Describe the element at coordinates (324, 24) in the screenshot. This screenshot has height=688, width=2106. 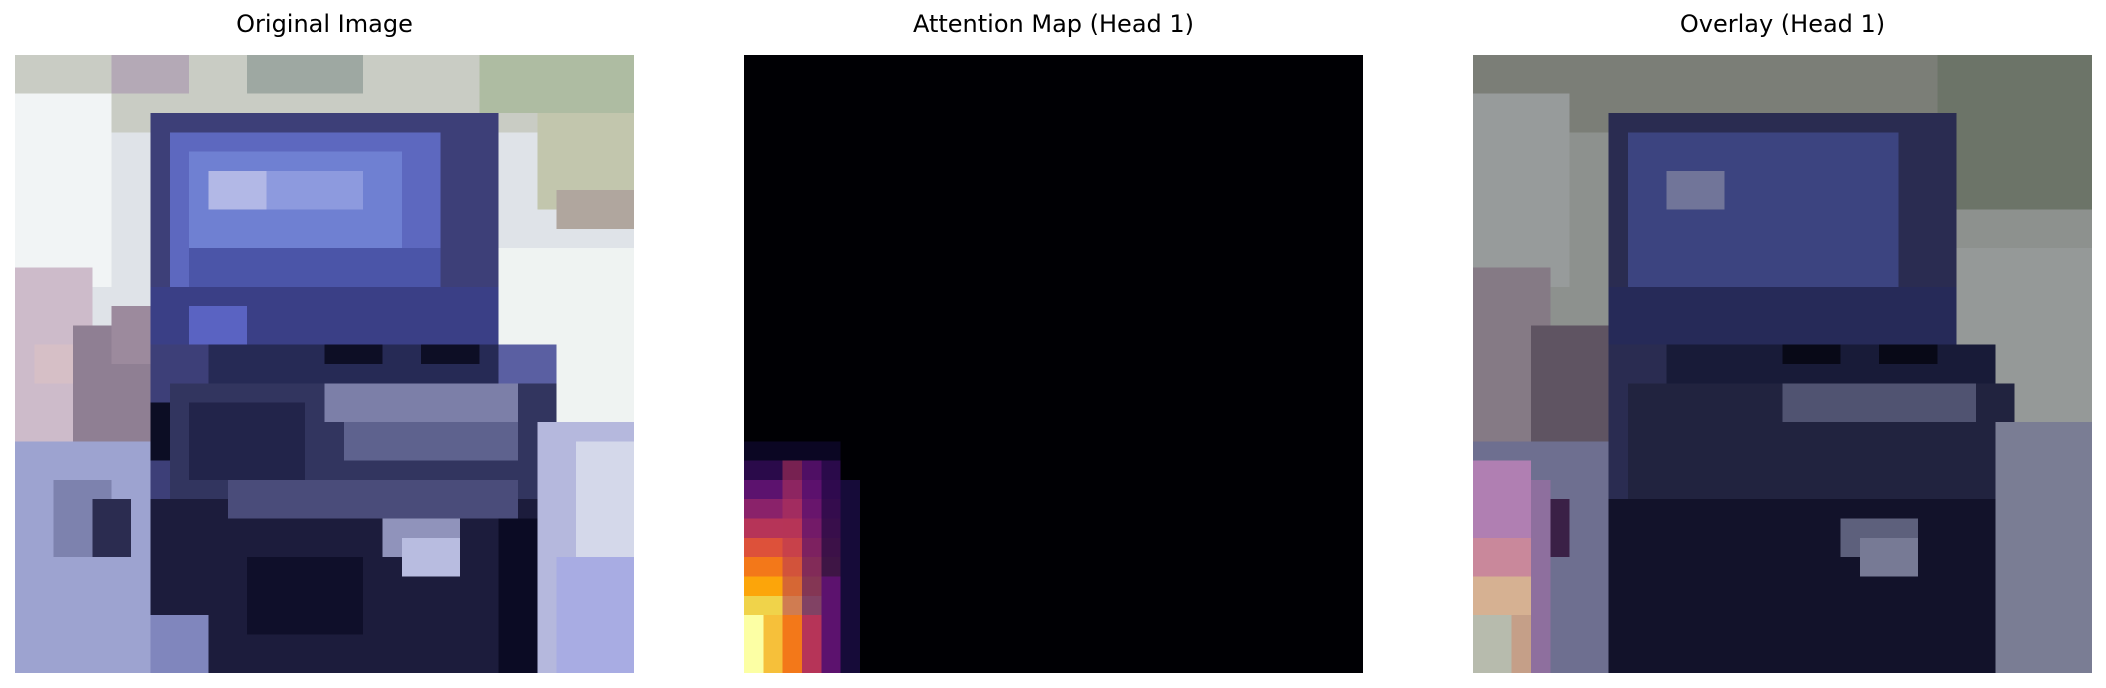
I see `original-image-title: Original Image` at that location.